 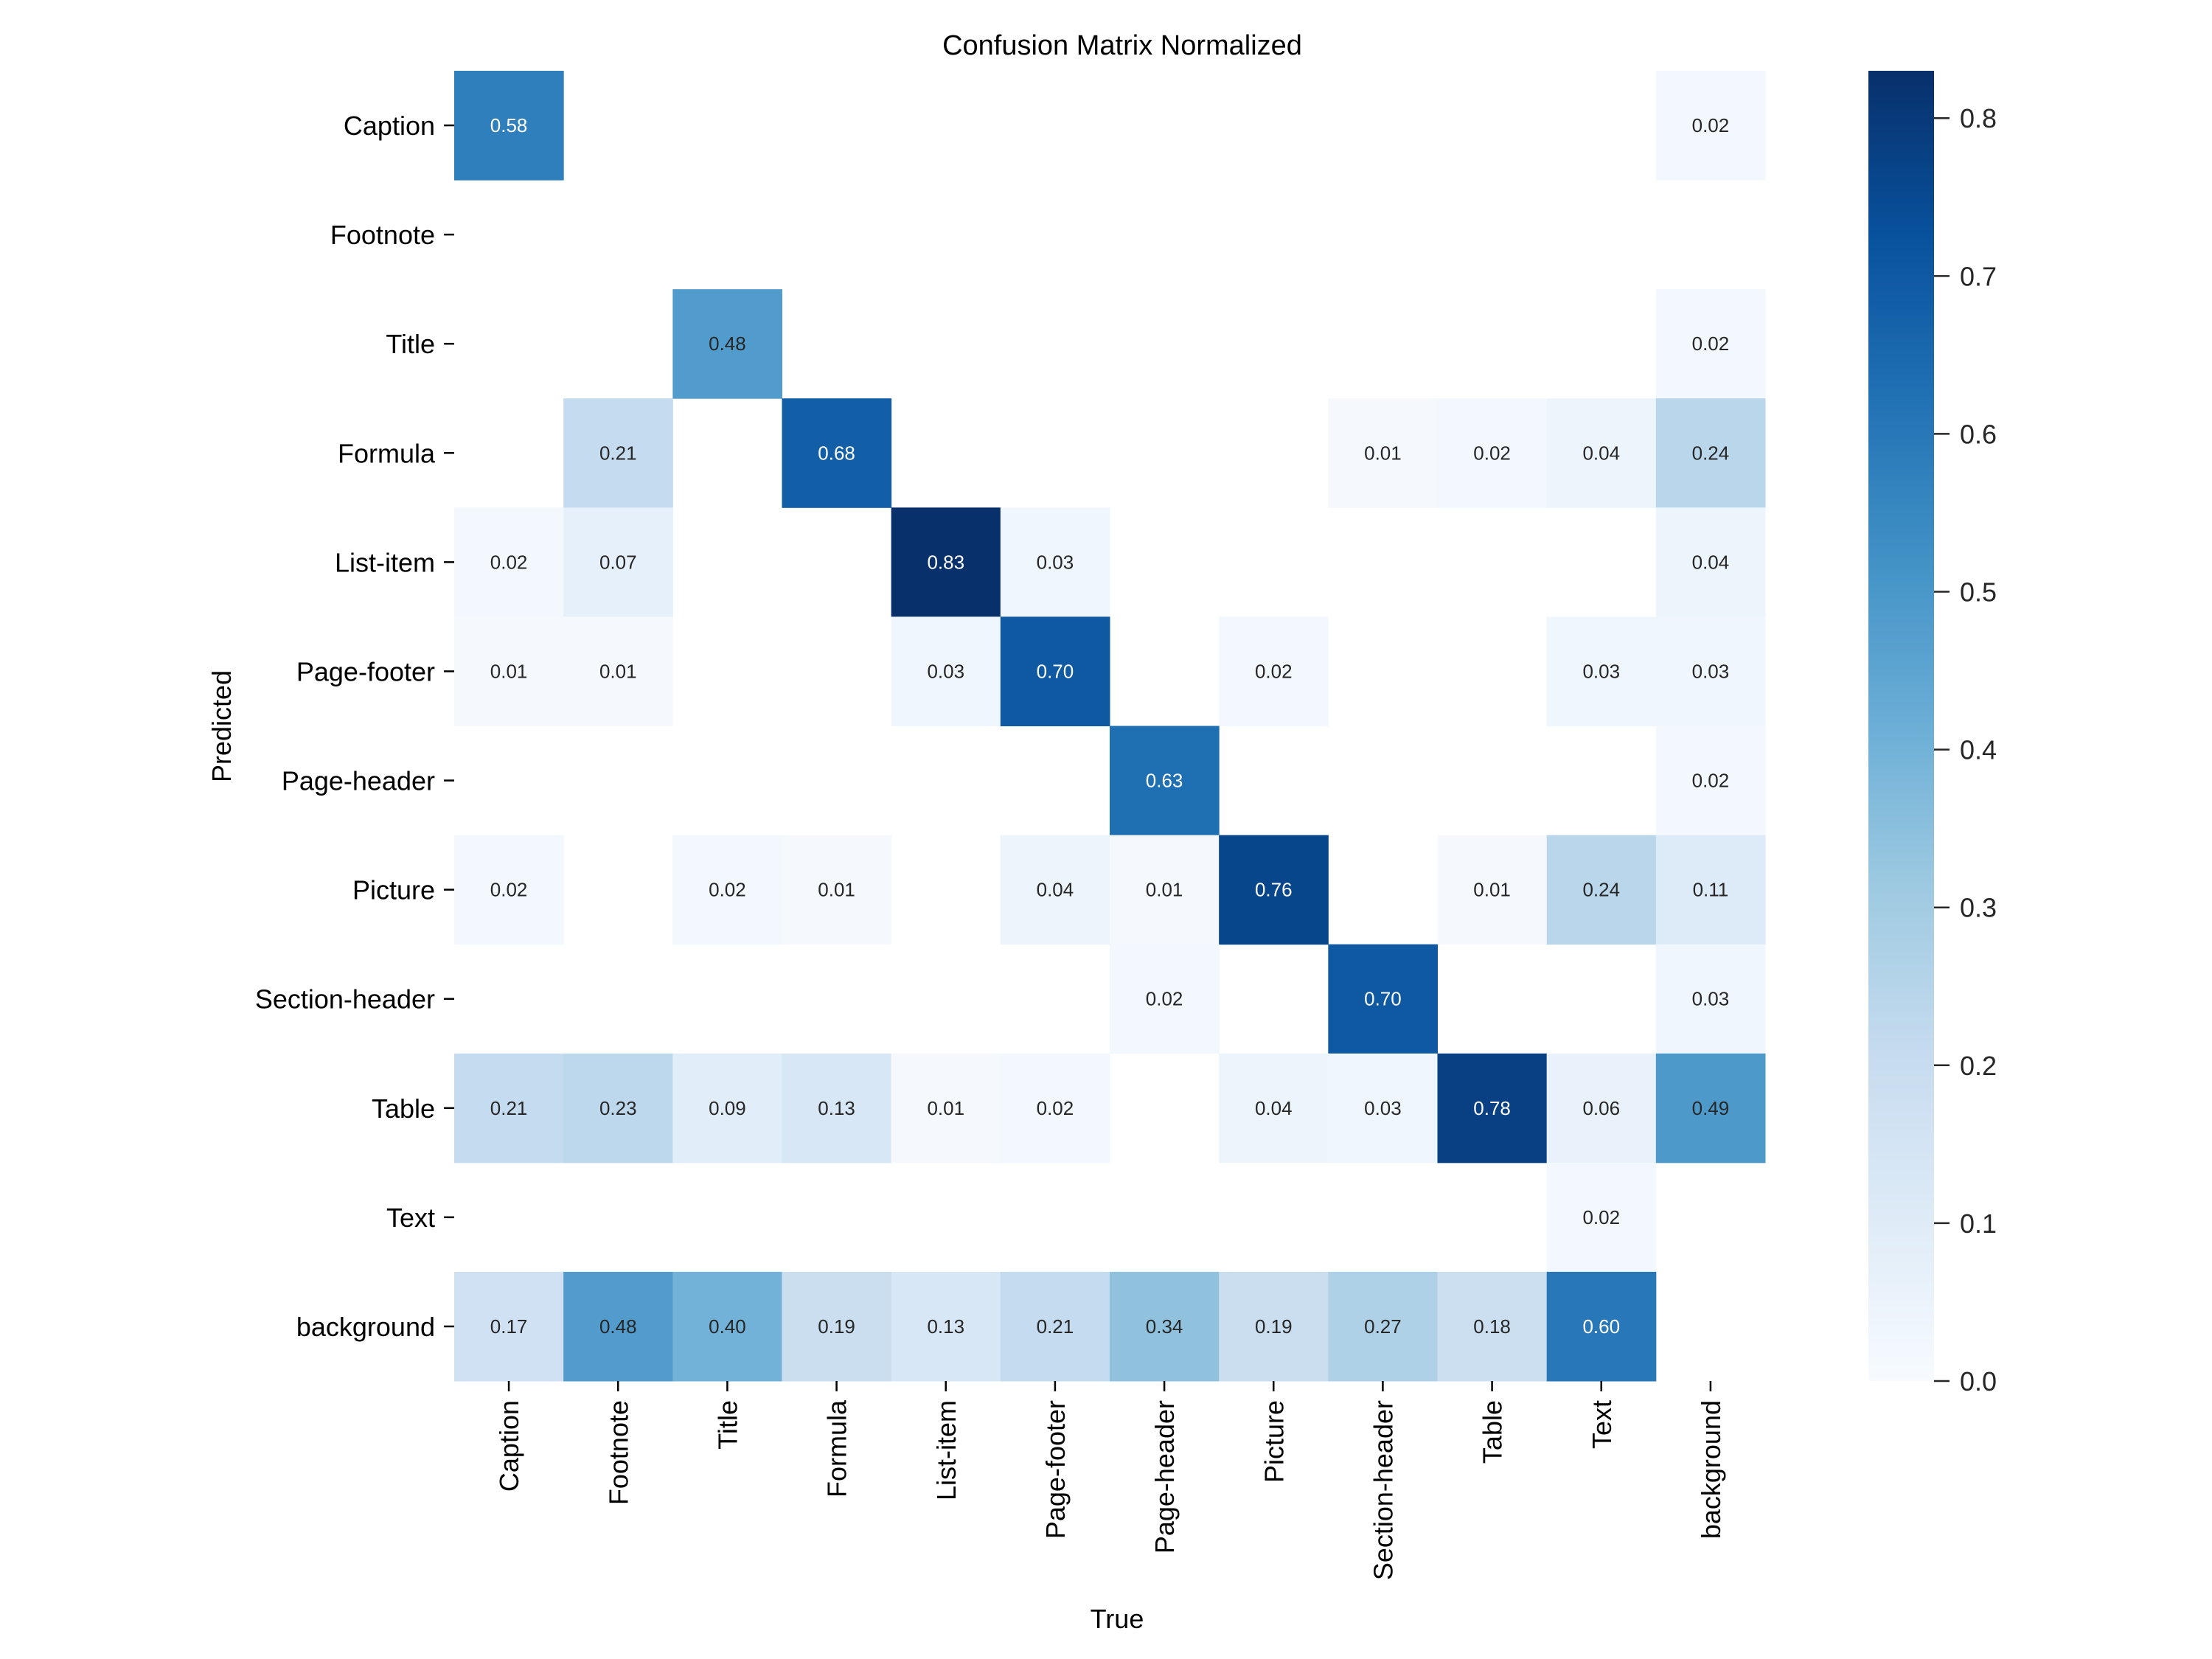 I want to click on cell-value-label: 0.40, so click(x=727, y=1326).